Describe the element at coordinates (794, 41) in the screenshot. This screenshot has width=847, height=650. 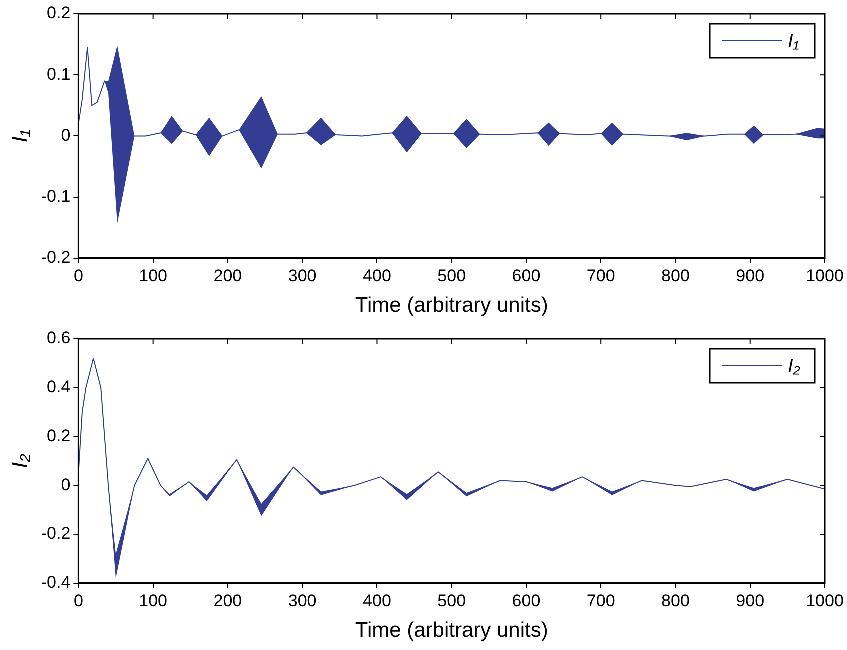
I see `legend-label: I₁` at that location.